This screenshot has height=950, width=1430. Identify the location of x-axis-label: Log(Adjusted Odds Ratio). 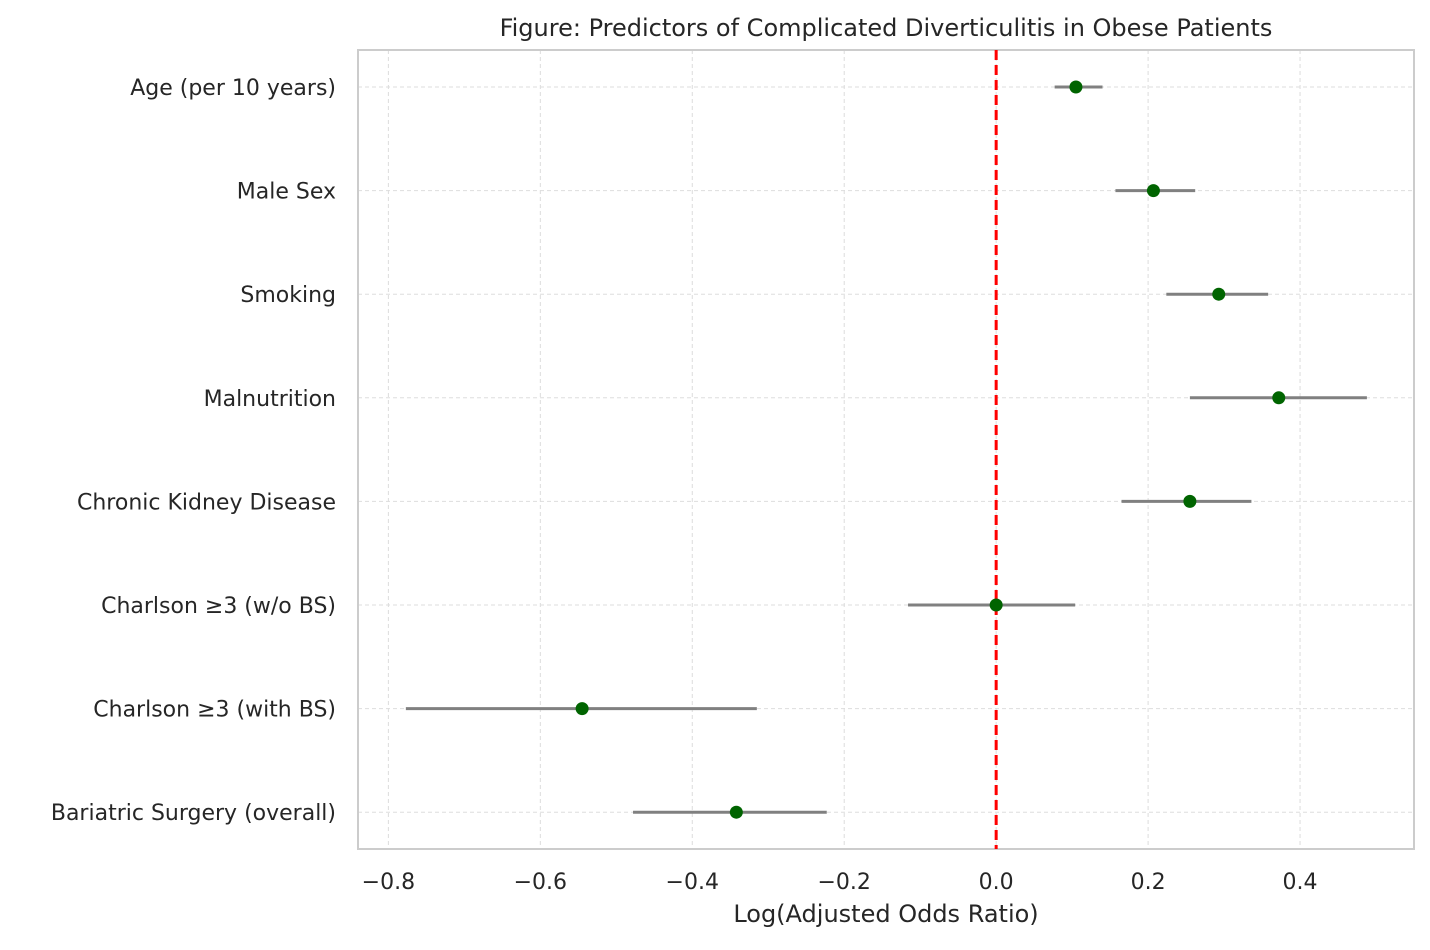
(885, 914).